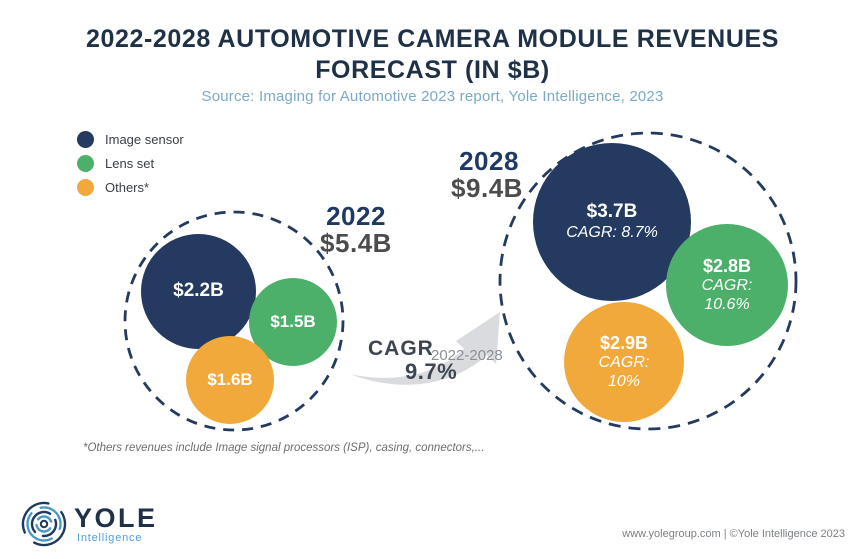 This screenshot has height=559, width=865. I want to click on label-year-2028: 2028, so click(489, 161).